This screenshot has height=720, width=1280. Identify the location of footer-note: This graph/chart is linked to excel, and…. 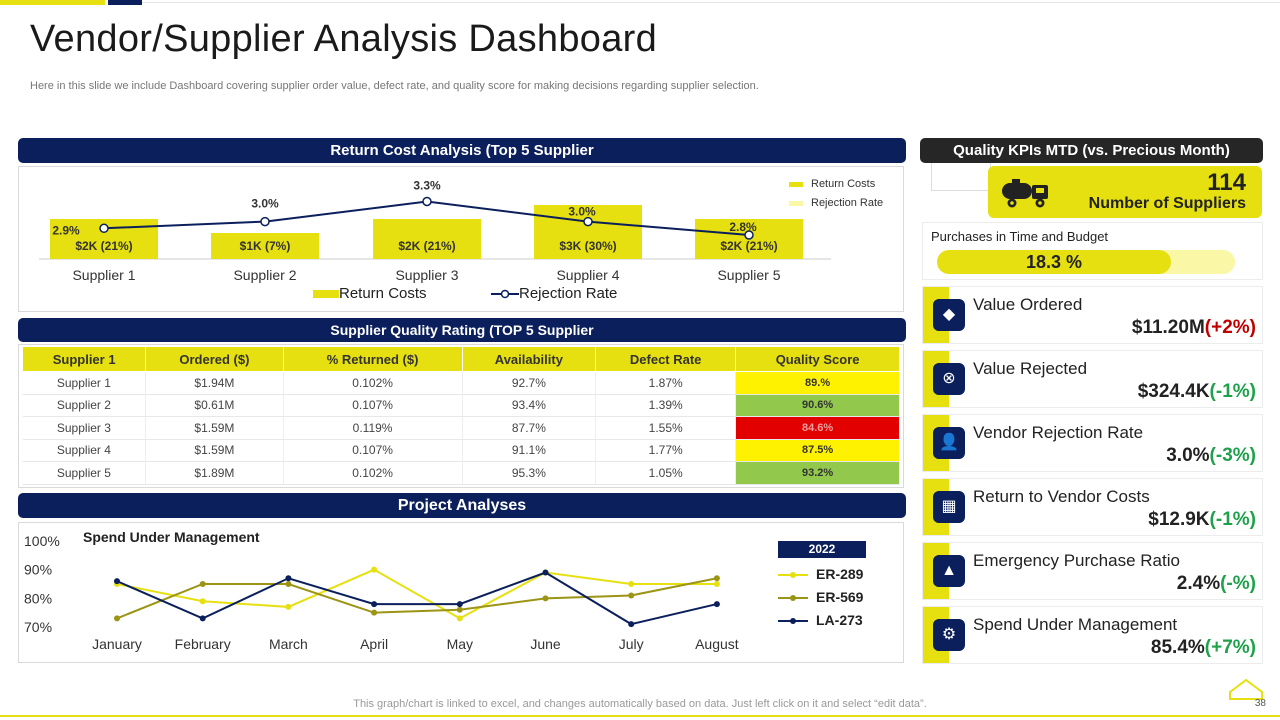
(640, 704).